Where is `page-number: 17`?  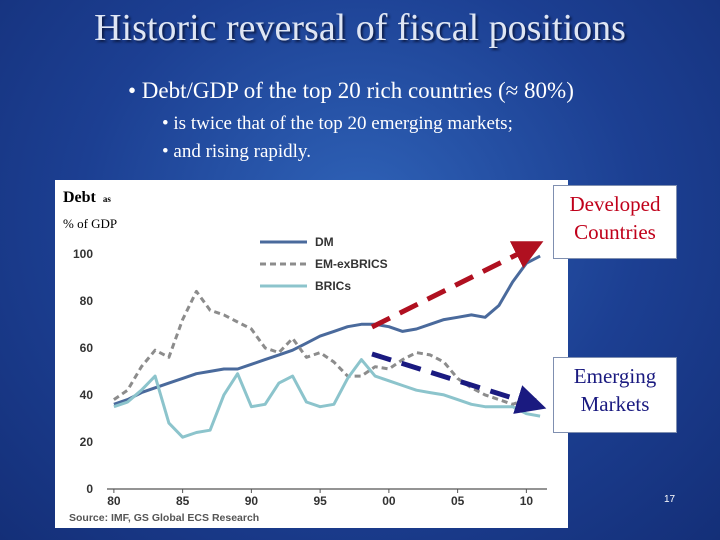 page-number: 17 is located at coordinates (670, 499).